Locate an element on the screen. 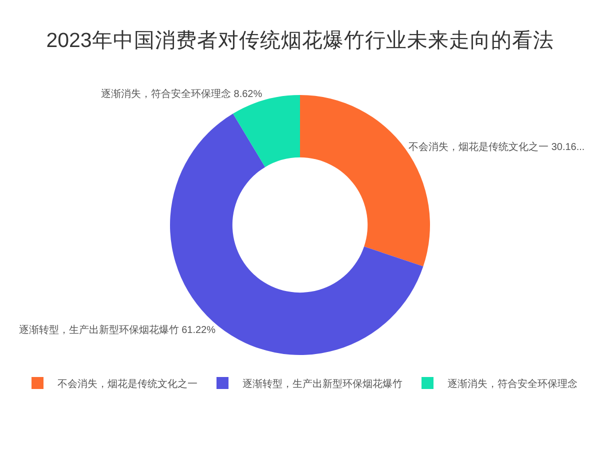 The image size is (600, 476). legend-label: 逐渐消失，符合安全环保理念 is located at coordinates (513, 384).